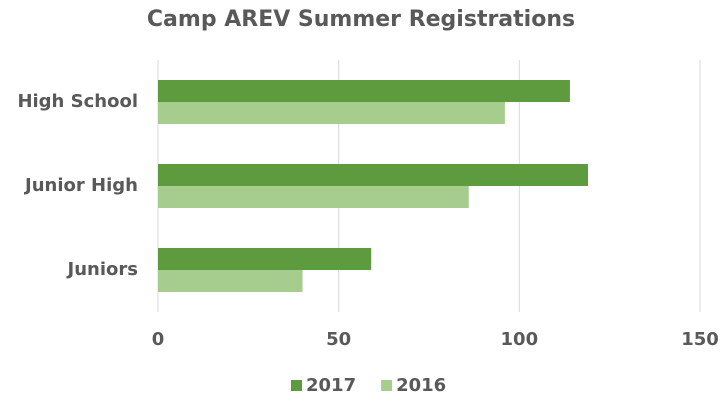 This screenshot has height=400, width=722. Describe the element at coordinates (77, 101) in the screenshot. I see `y-tick-label: High School` at that location.